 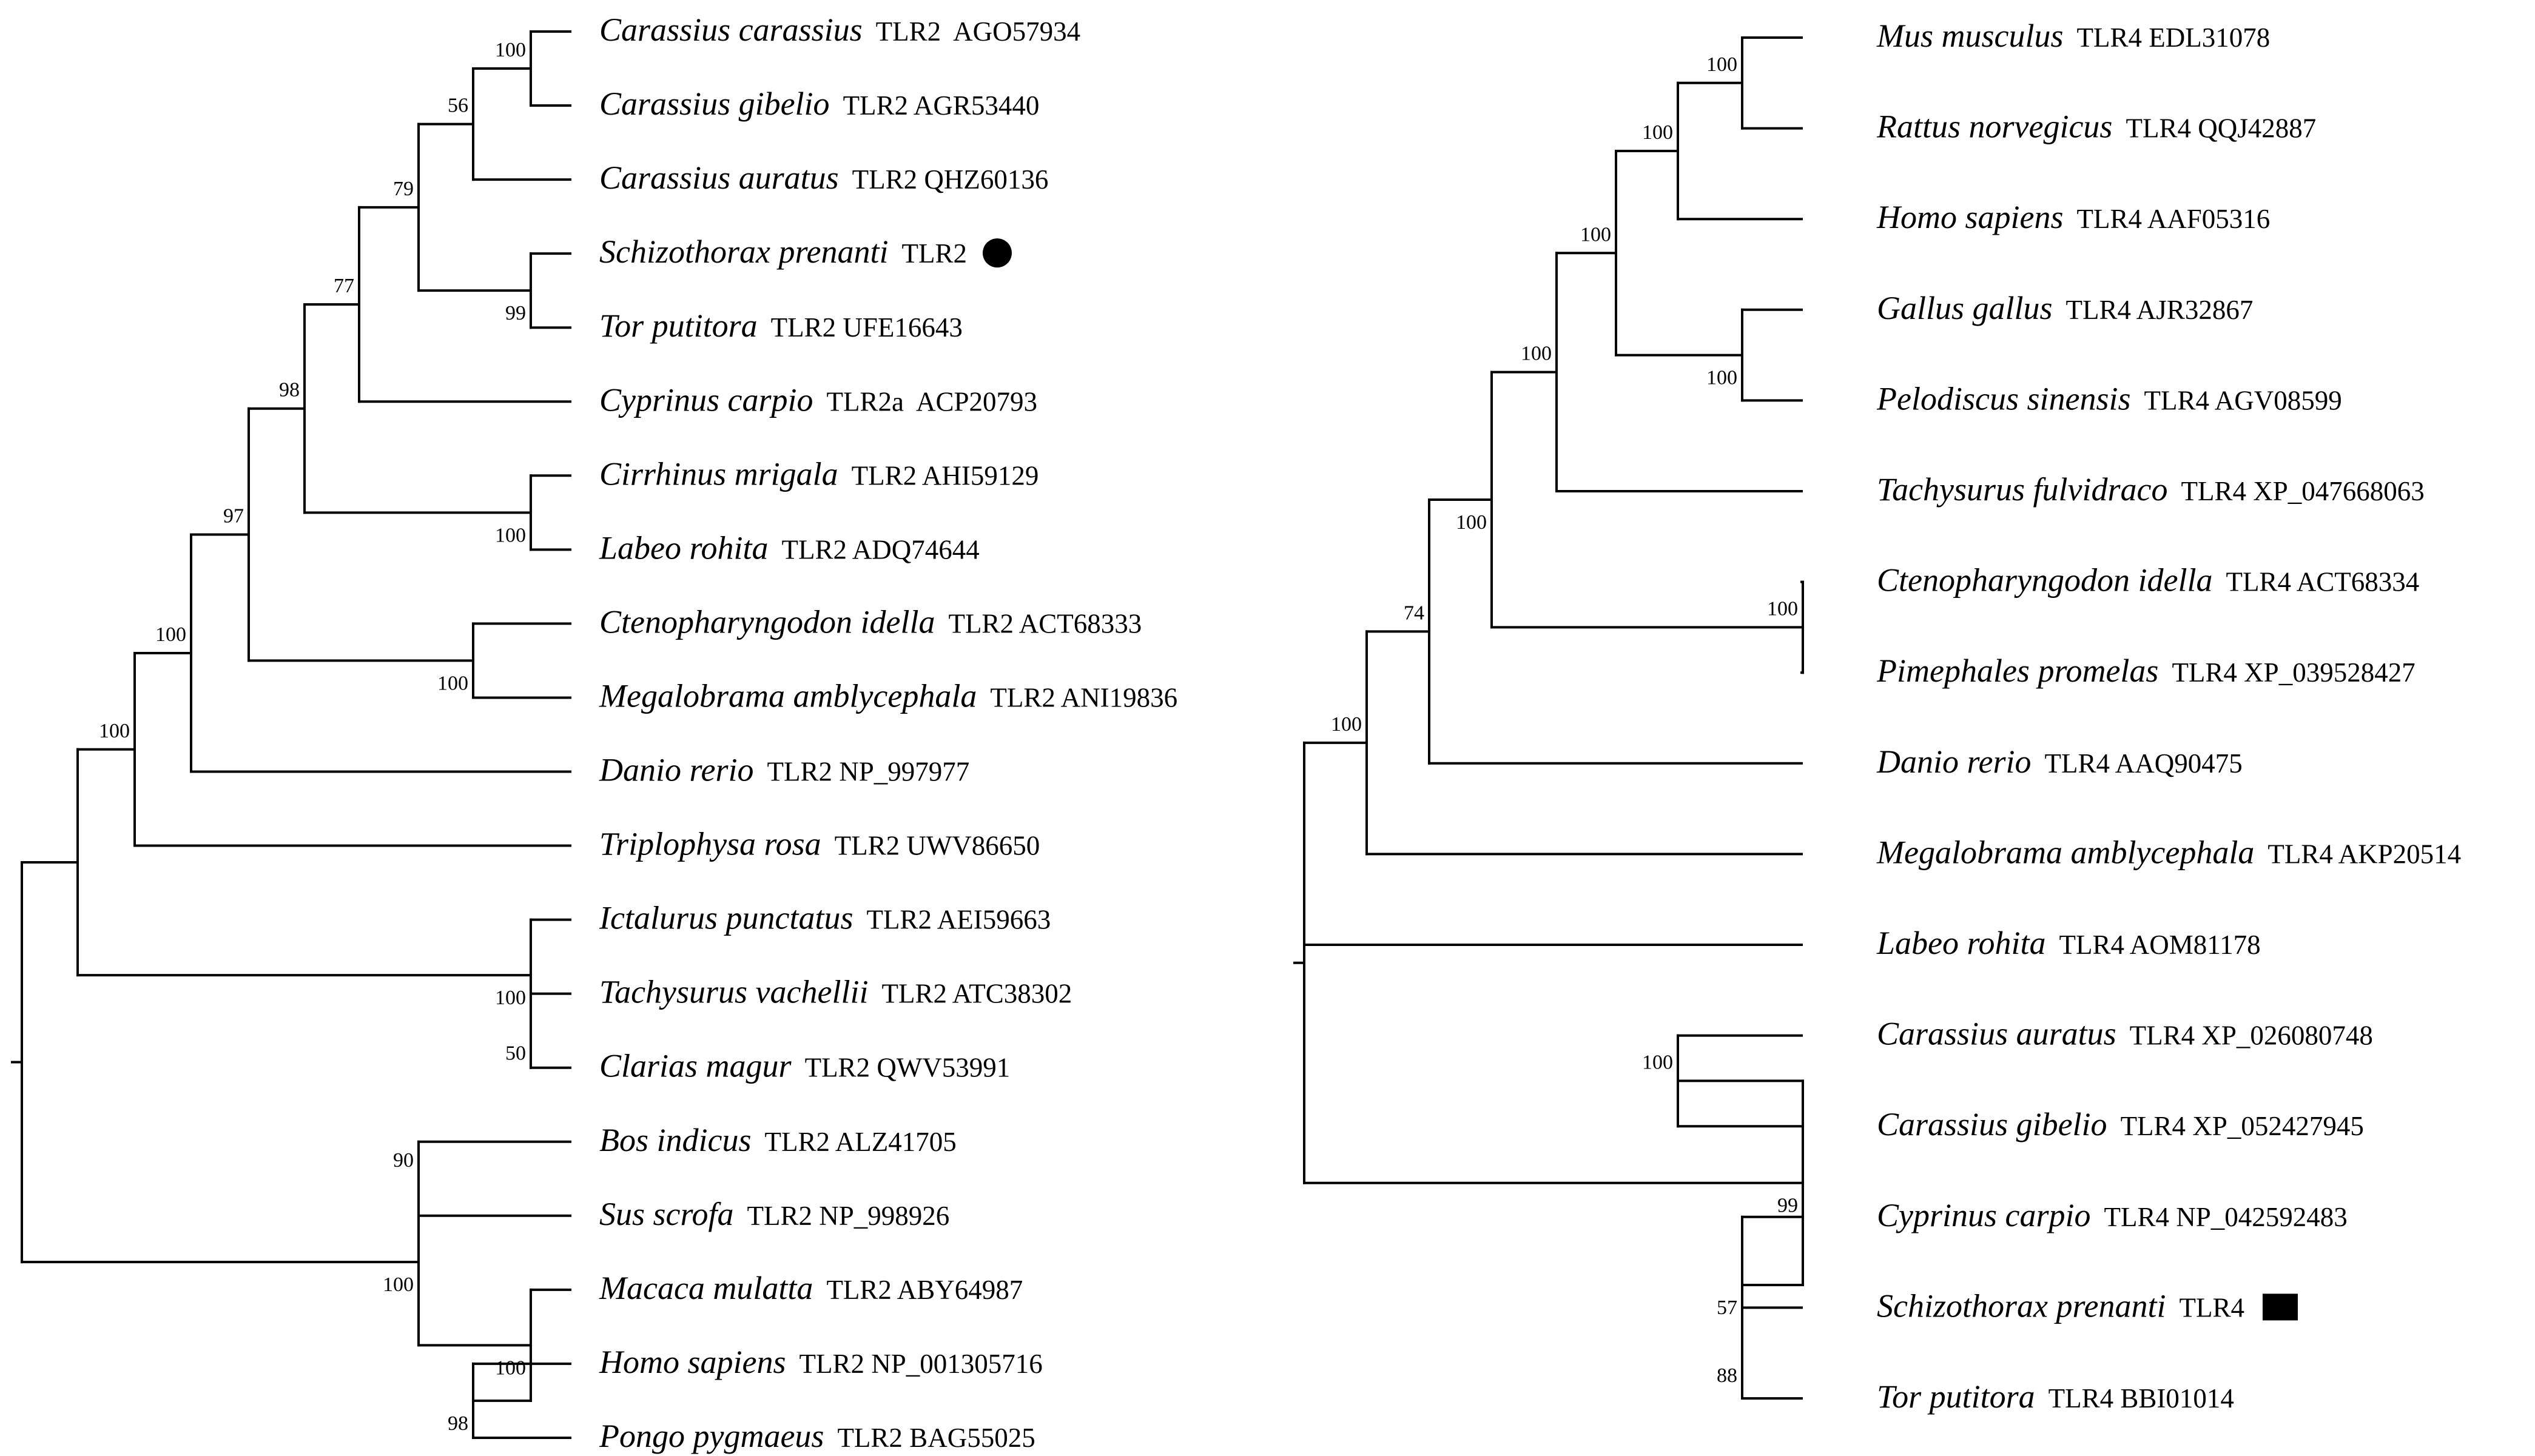 What do you see at coordinates (1994, 127) in the screenshot?
I see `species-name: Rattus norvegicus` at bounding box center [1994, 127].